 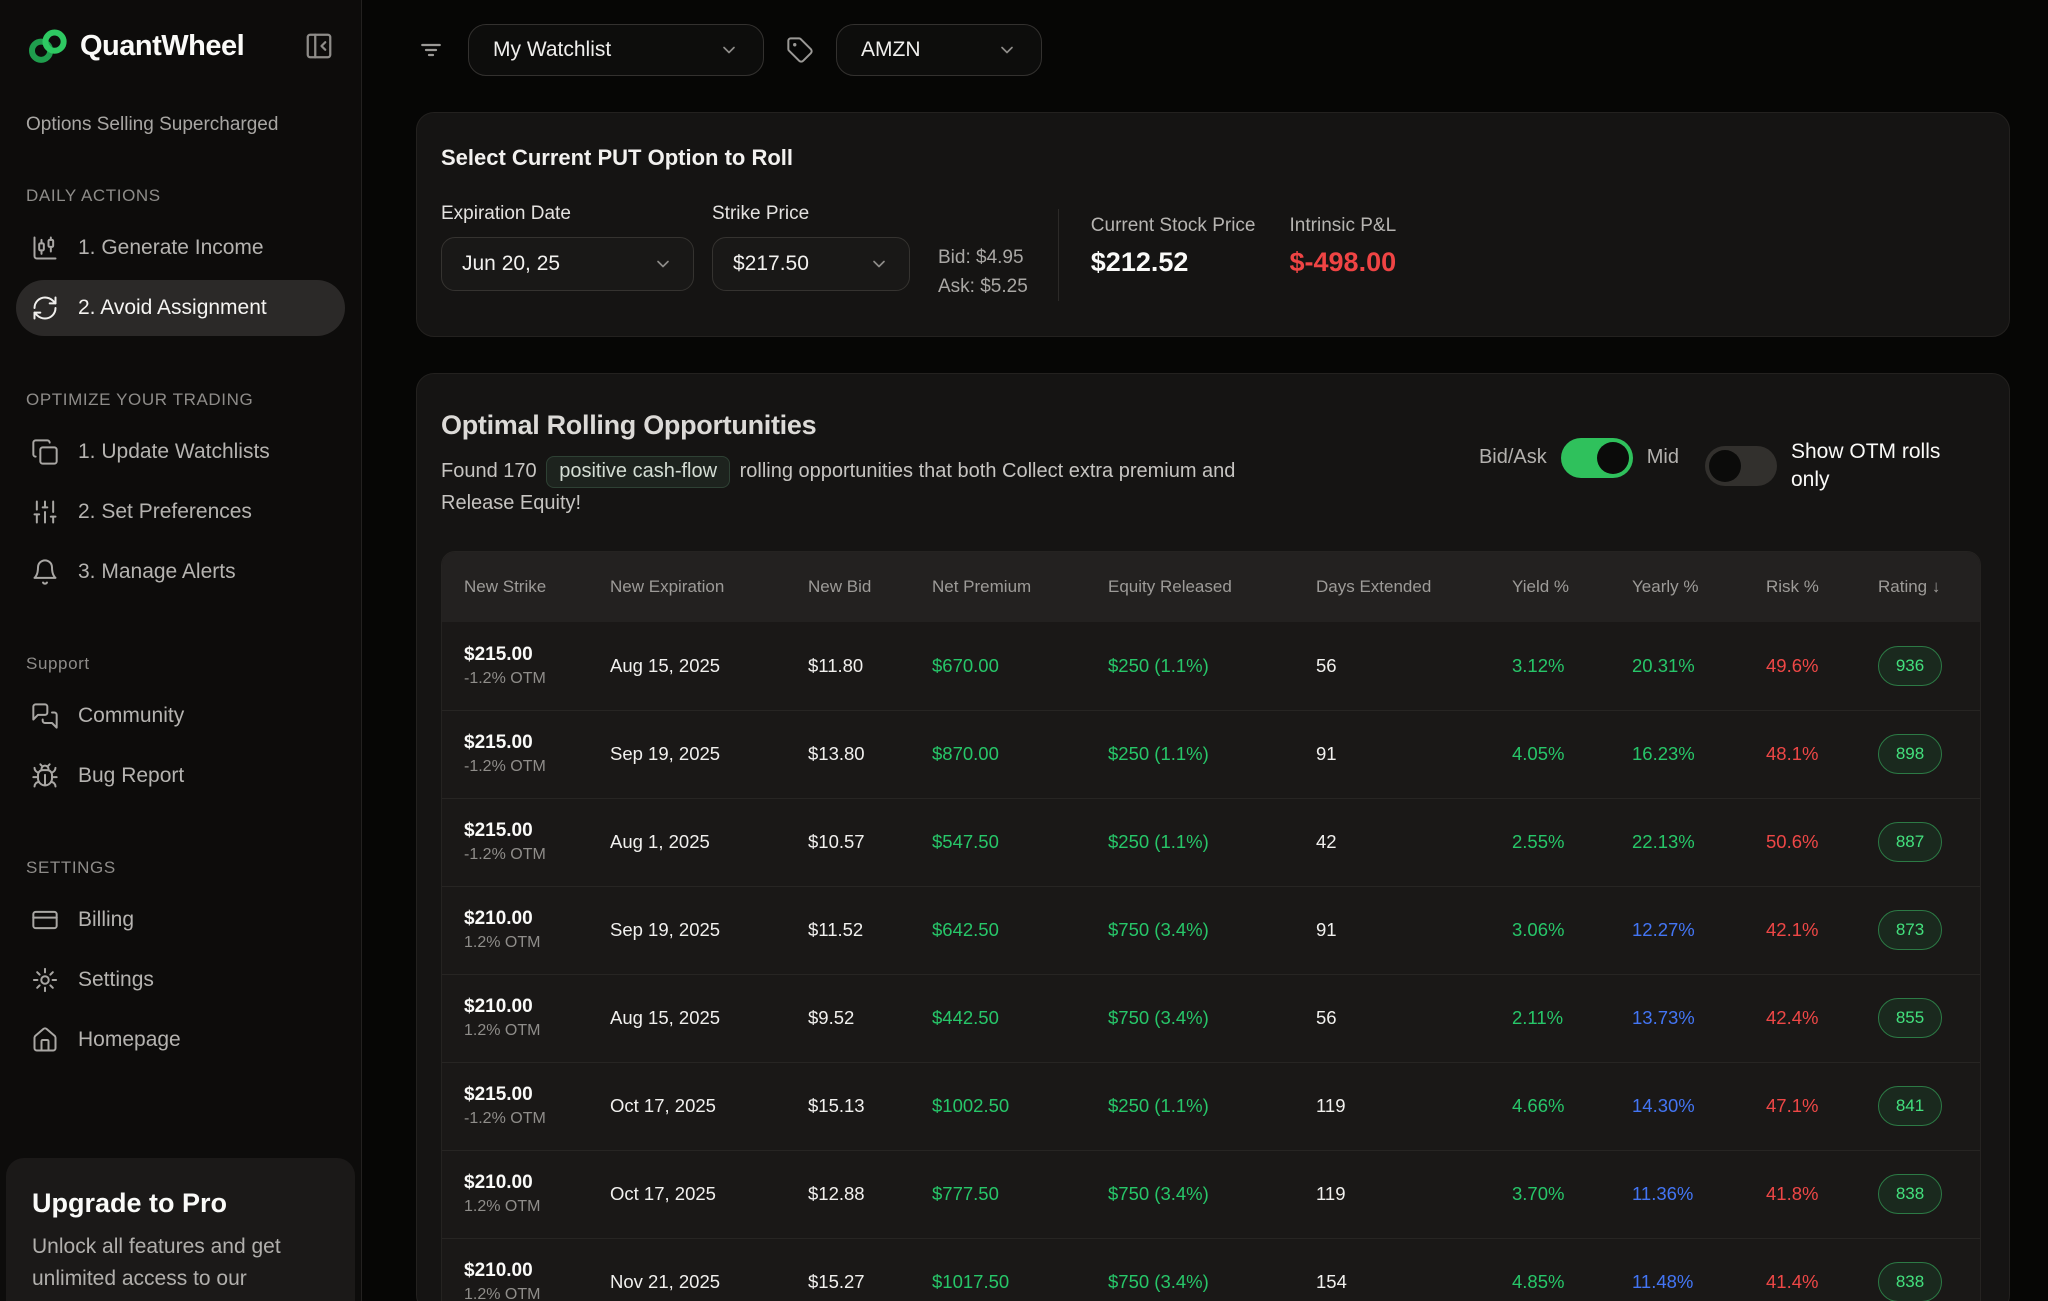 I want to click on watchlist-select: My Watchlist, so click(x=616, y=50).